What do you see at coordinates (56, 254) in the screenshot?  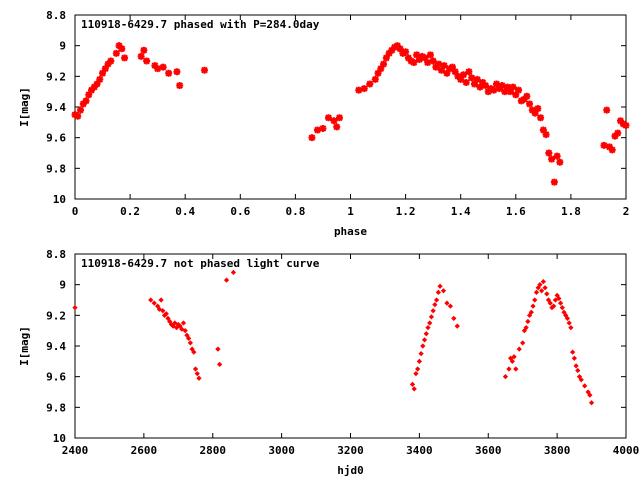 I see `unphased-y-tick-label: 8.8` at bounding box center [56, 254].